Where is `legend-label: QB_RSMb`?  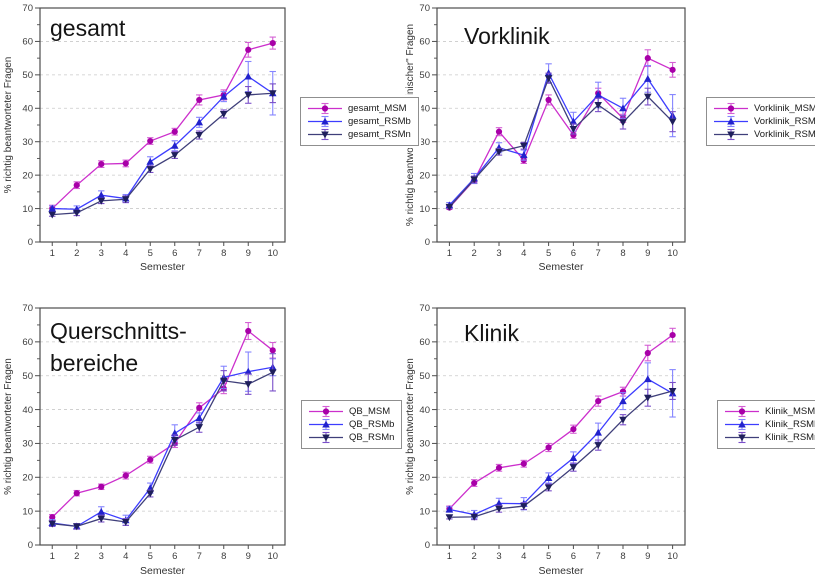 legend-label: QB_RSMb is located at coordinates (372, 424).